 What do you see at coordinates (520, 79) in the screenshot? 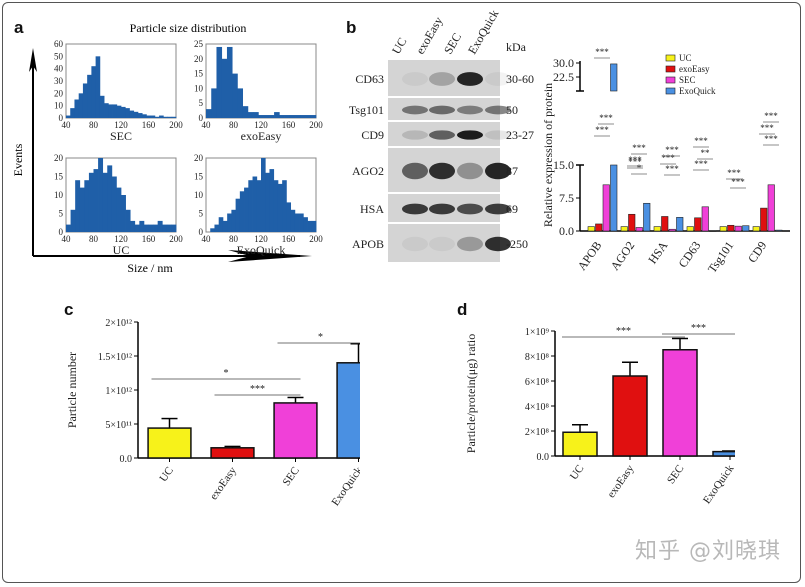
I see `blot-kda-label: 30-60` at bounding box center [520, 79].